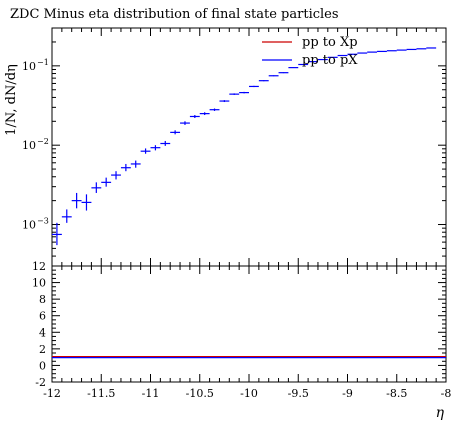 The width and height of the screenshot is (461, 422). I want to click on x-tick-label: -9.5, so click(298, 393).